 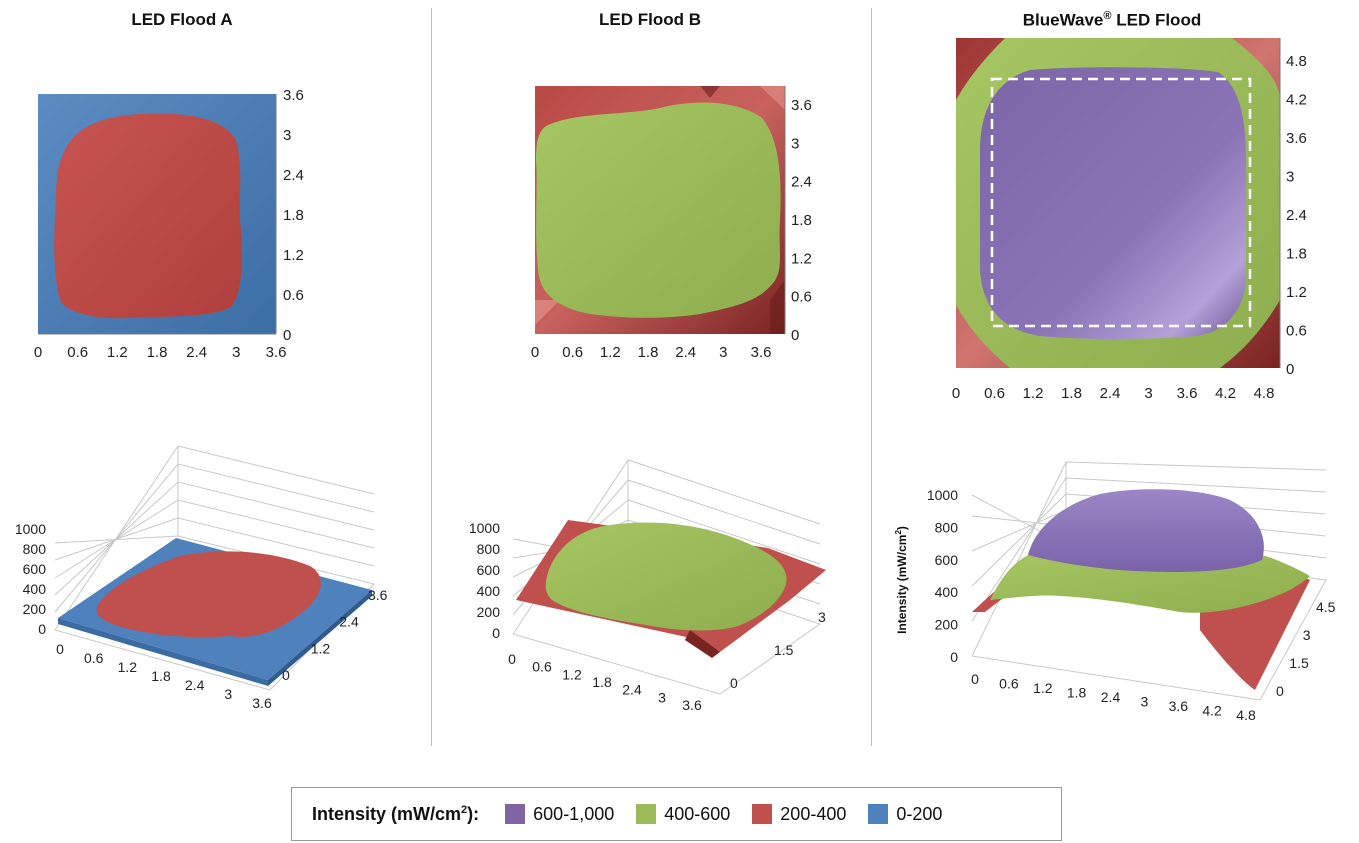 What do you see at coordinates (293, 175) in the screenshot?
I see `ticks-a-y-label: 2.4` at bounding box center [293, 175].